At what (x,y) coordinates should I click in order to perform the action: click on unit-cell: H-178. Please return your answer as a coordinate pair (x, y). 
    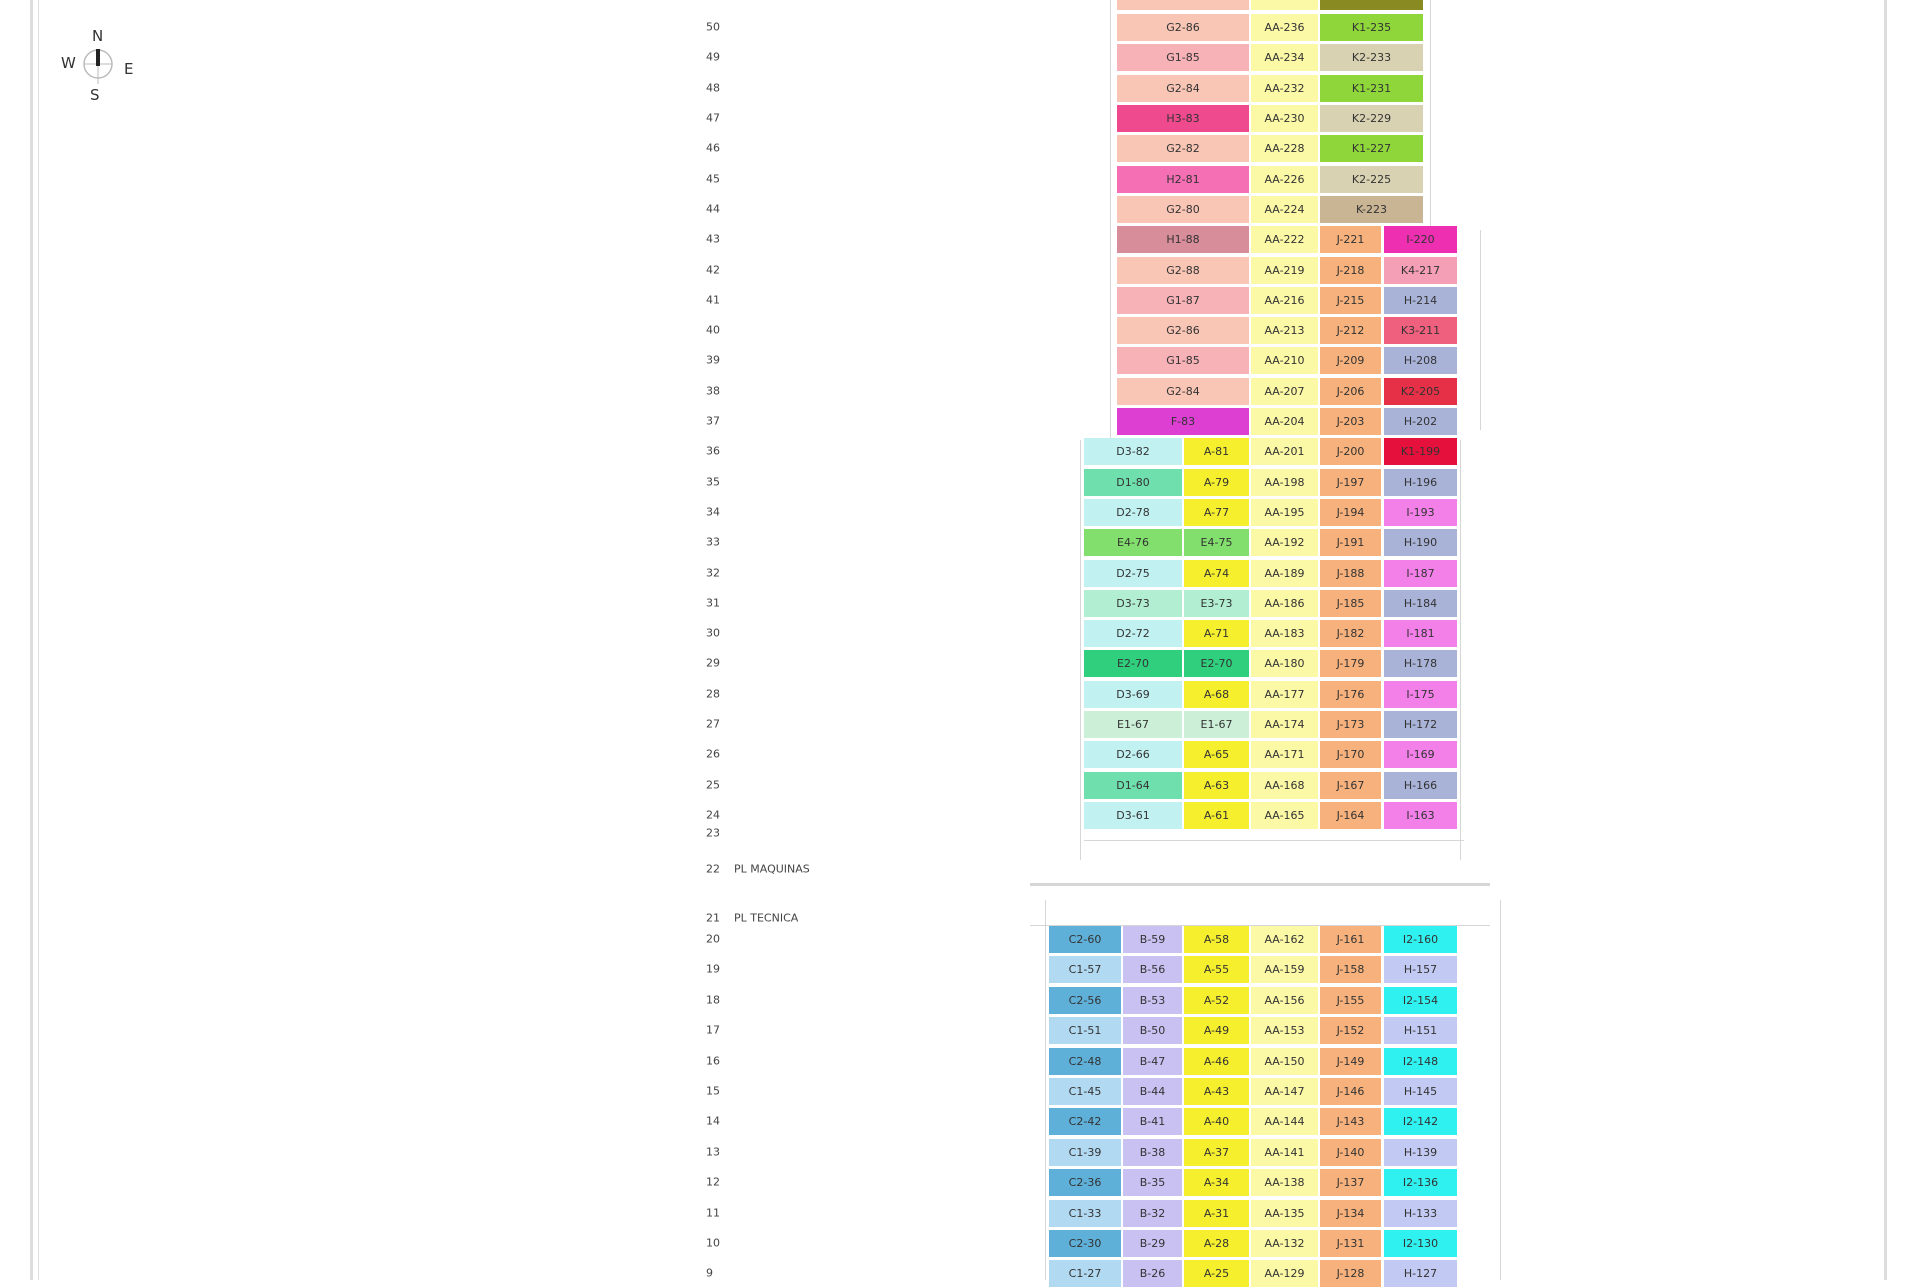
    Looking at the image, I should click on (1420, 664).